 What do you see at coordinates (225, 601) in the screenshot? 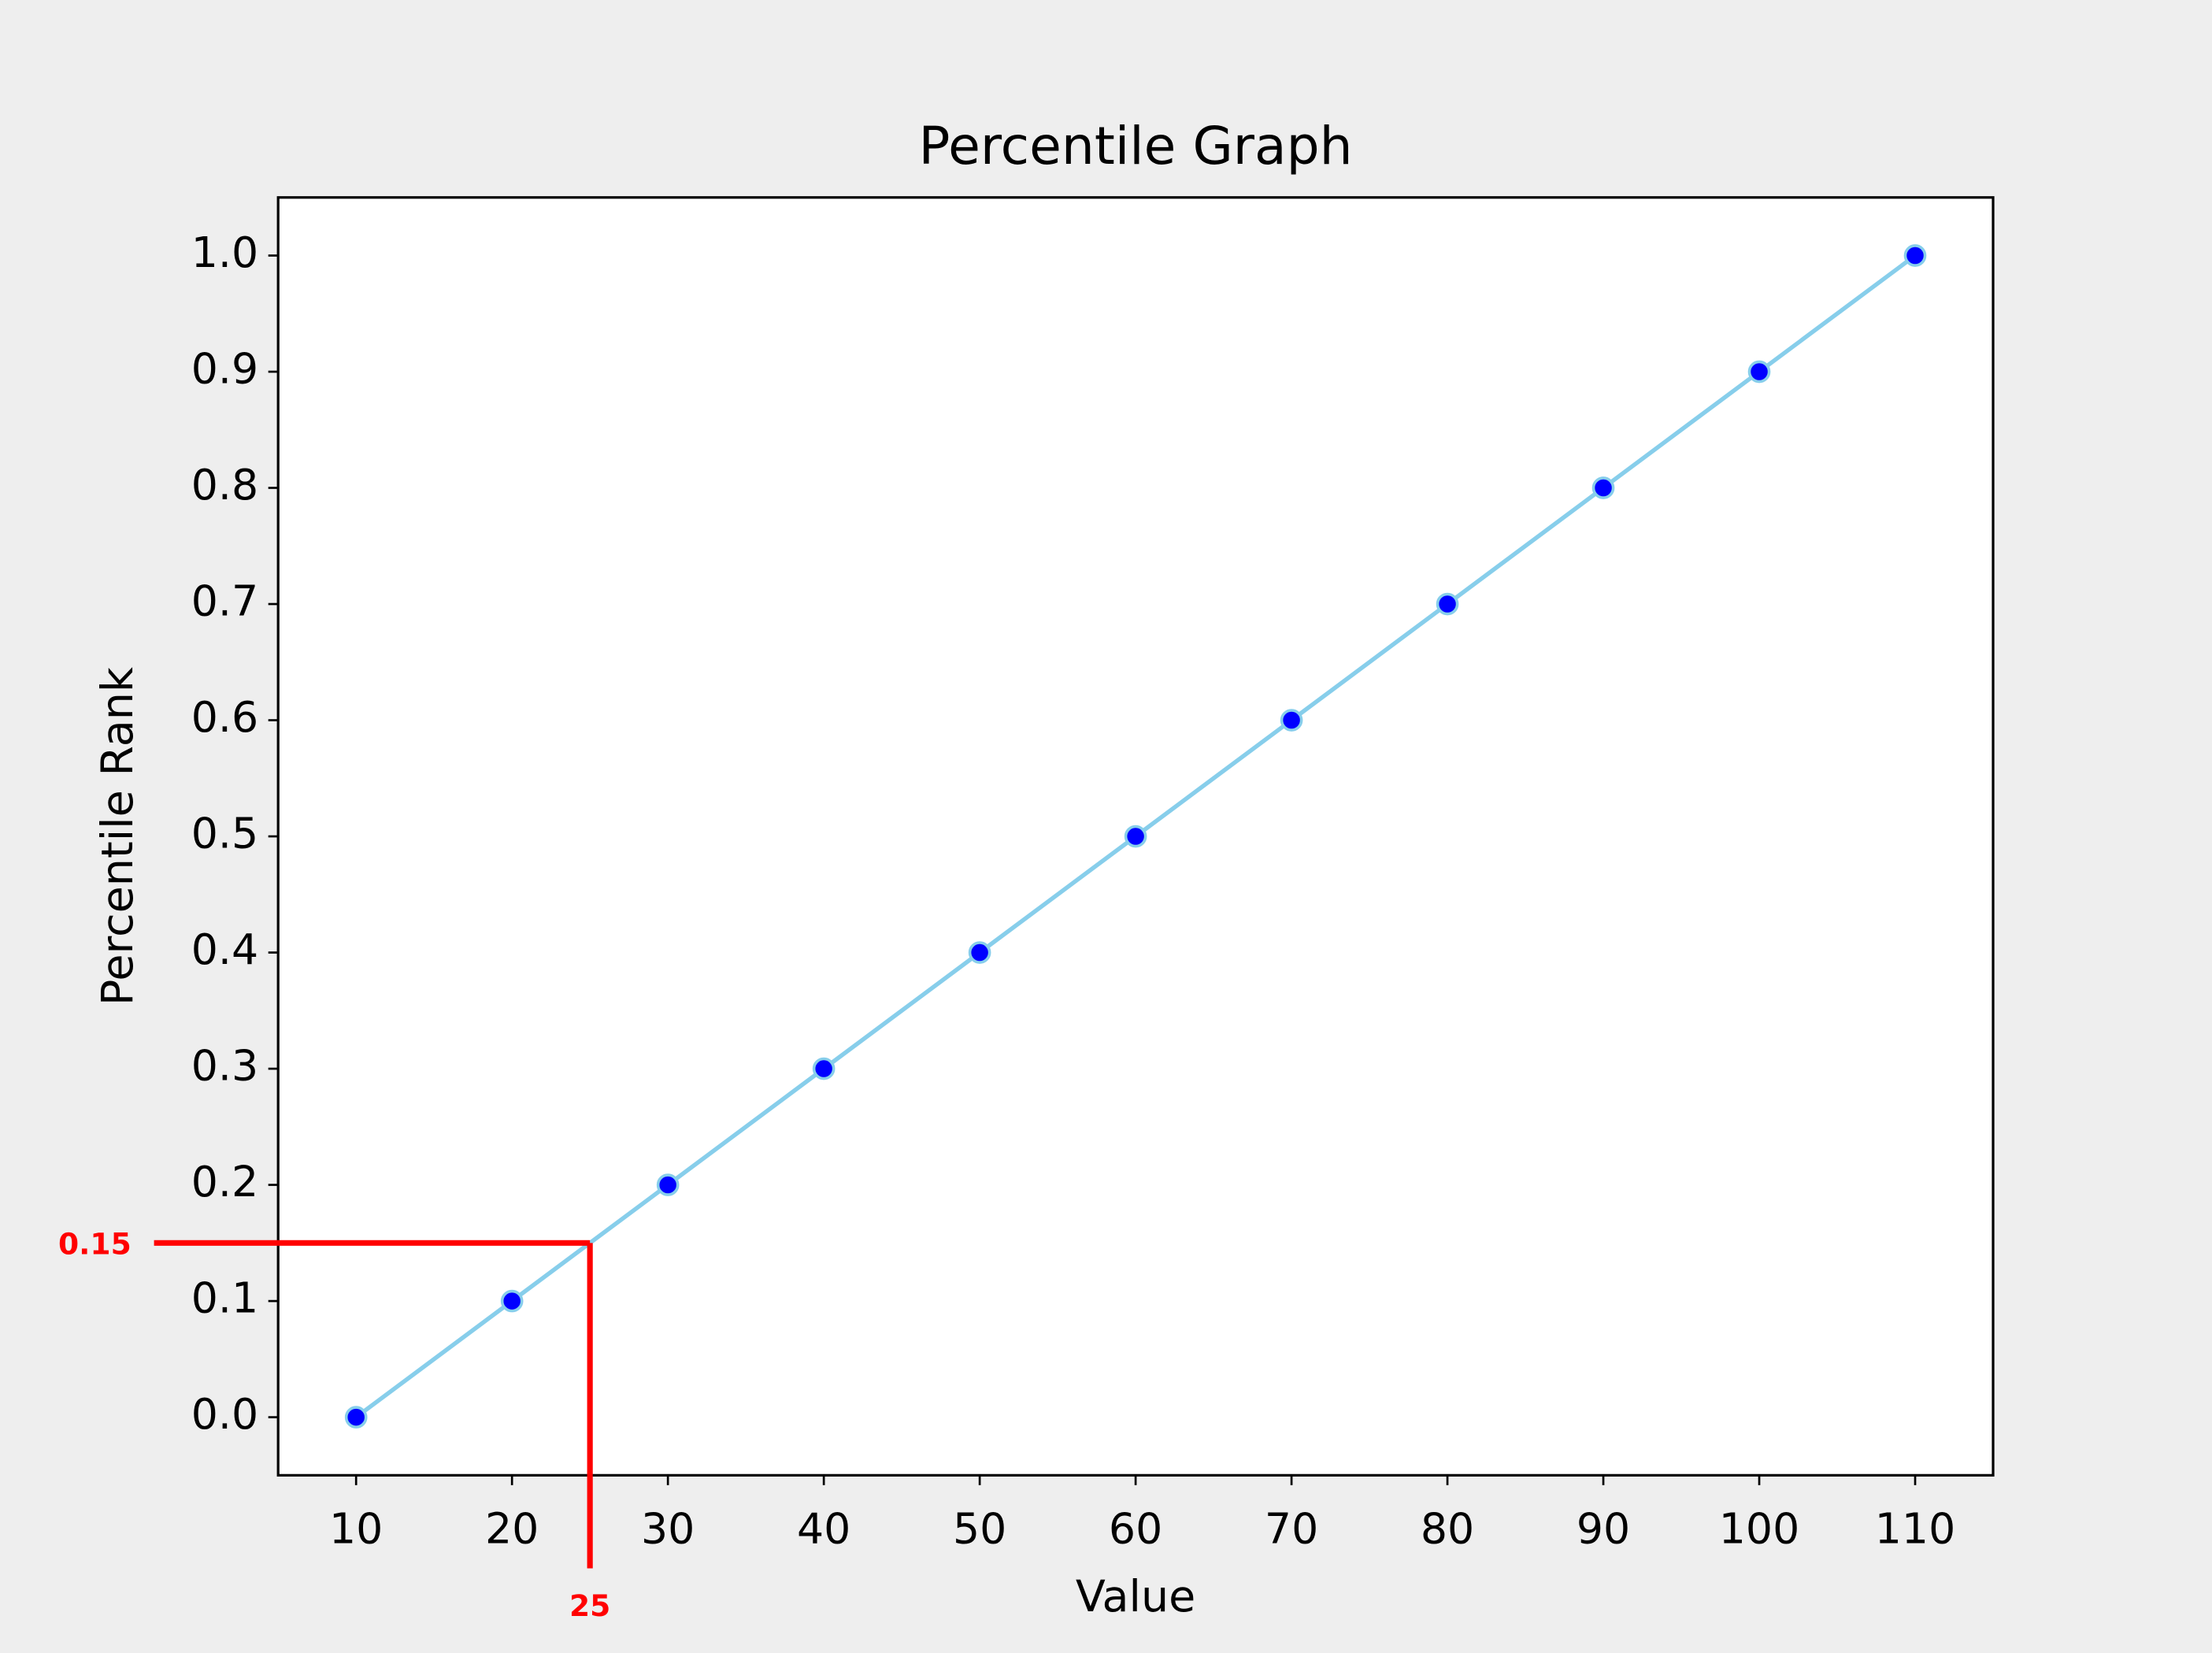
I see `y-tick-label: 0.7` at bounding box center [225, 601].